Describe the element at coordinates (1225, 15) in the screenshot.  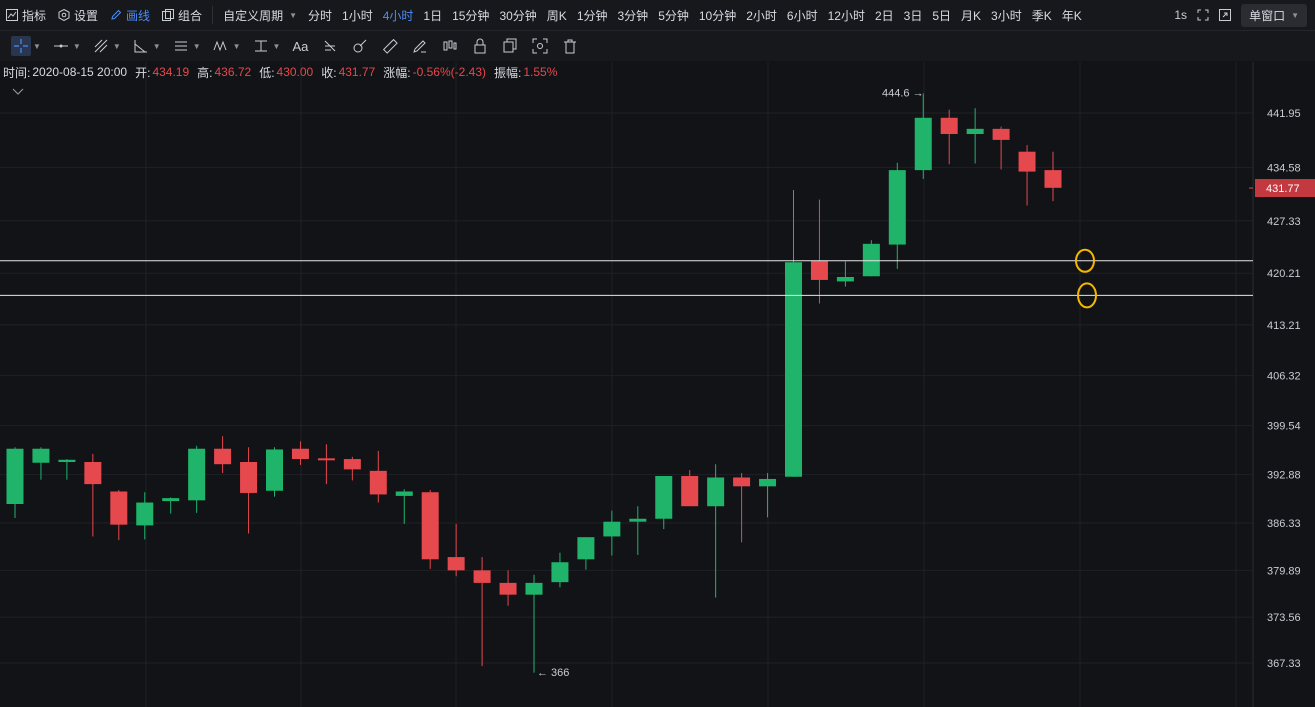
I see `expand-icon` at that location.